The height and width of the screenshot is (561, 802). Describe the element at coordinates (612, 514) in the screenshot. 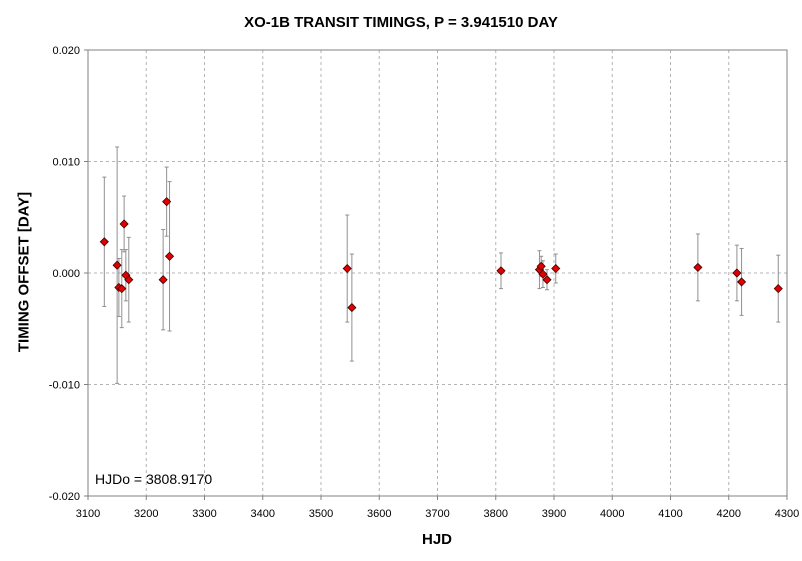

I see `x-tick-label: 4000` at that location.